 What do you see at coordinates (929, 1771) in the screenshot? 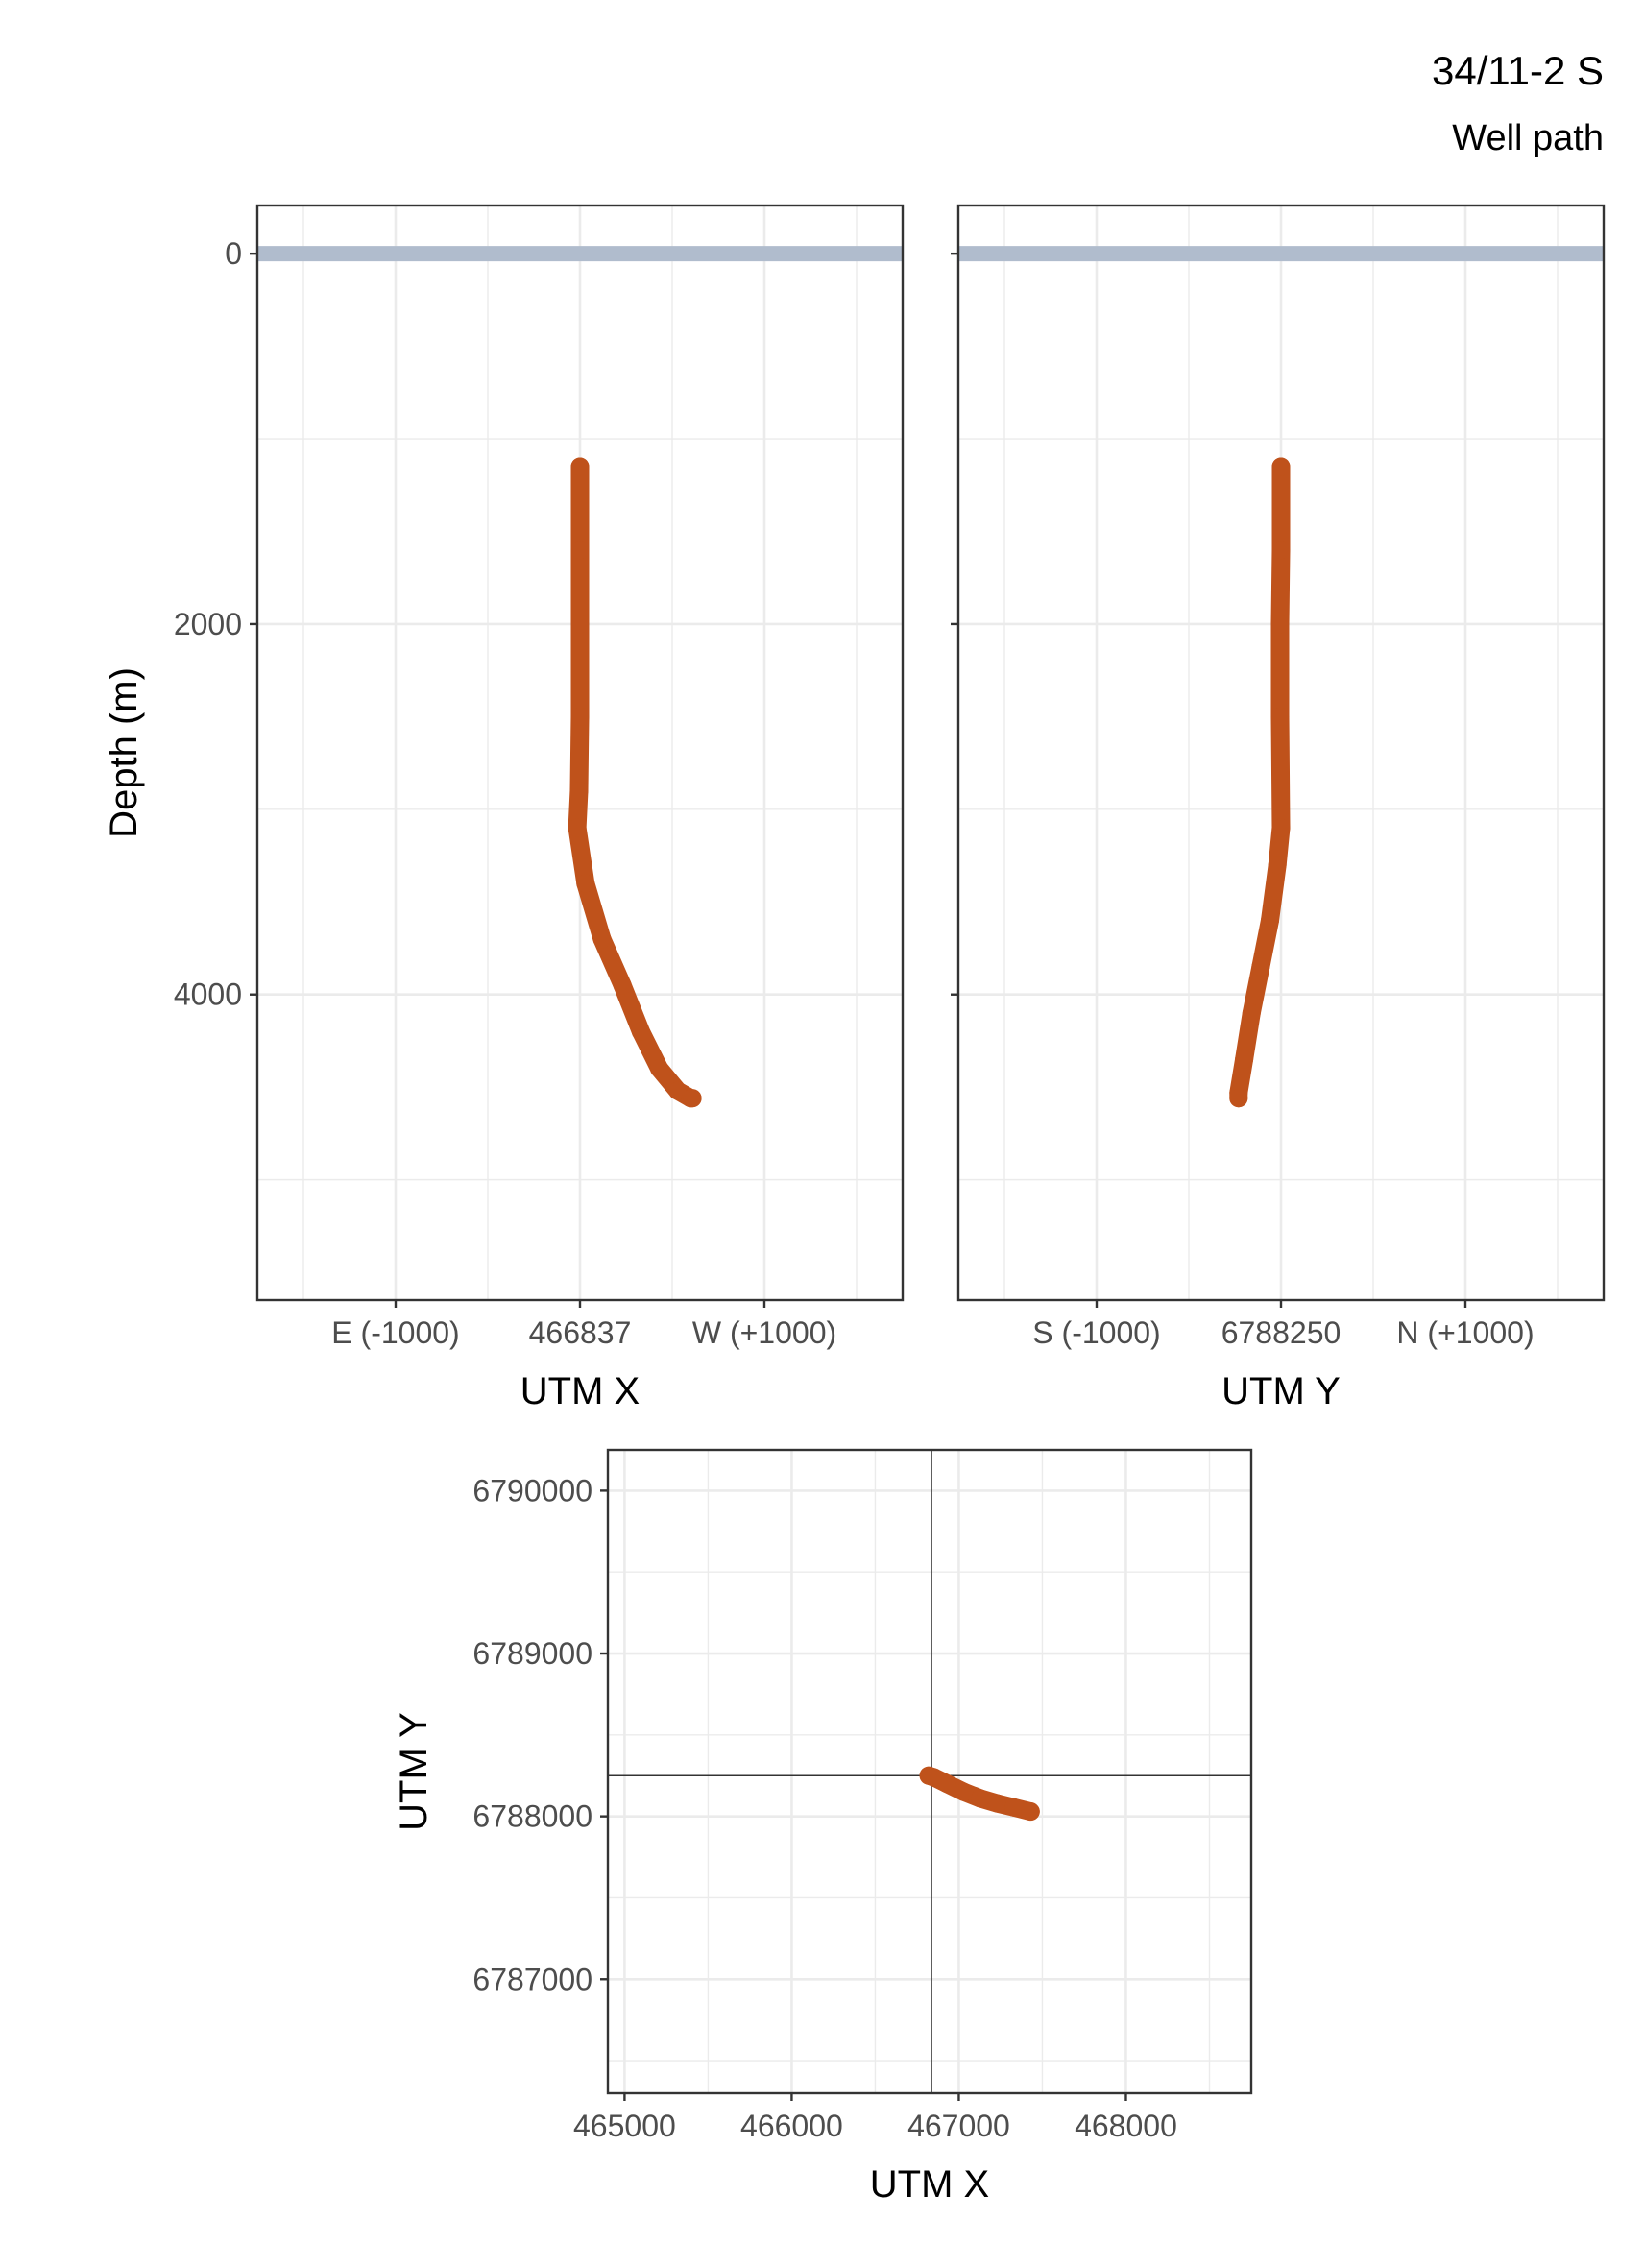
I see `panel-border` at bounding box center [929, 1771].